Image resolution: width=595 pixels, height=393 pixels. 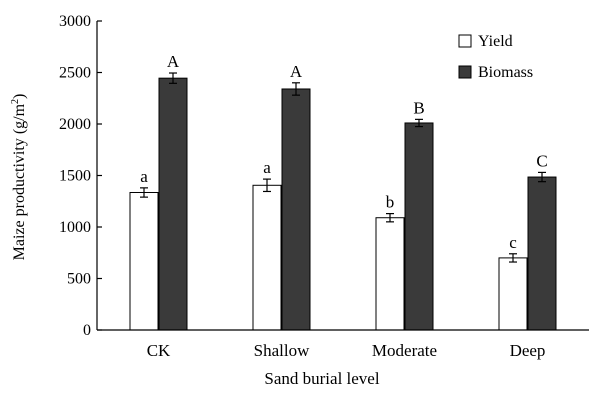 I want to click on x-tick-label: Shallow, so click(x=282, y=350).